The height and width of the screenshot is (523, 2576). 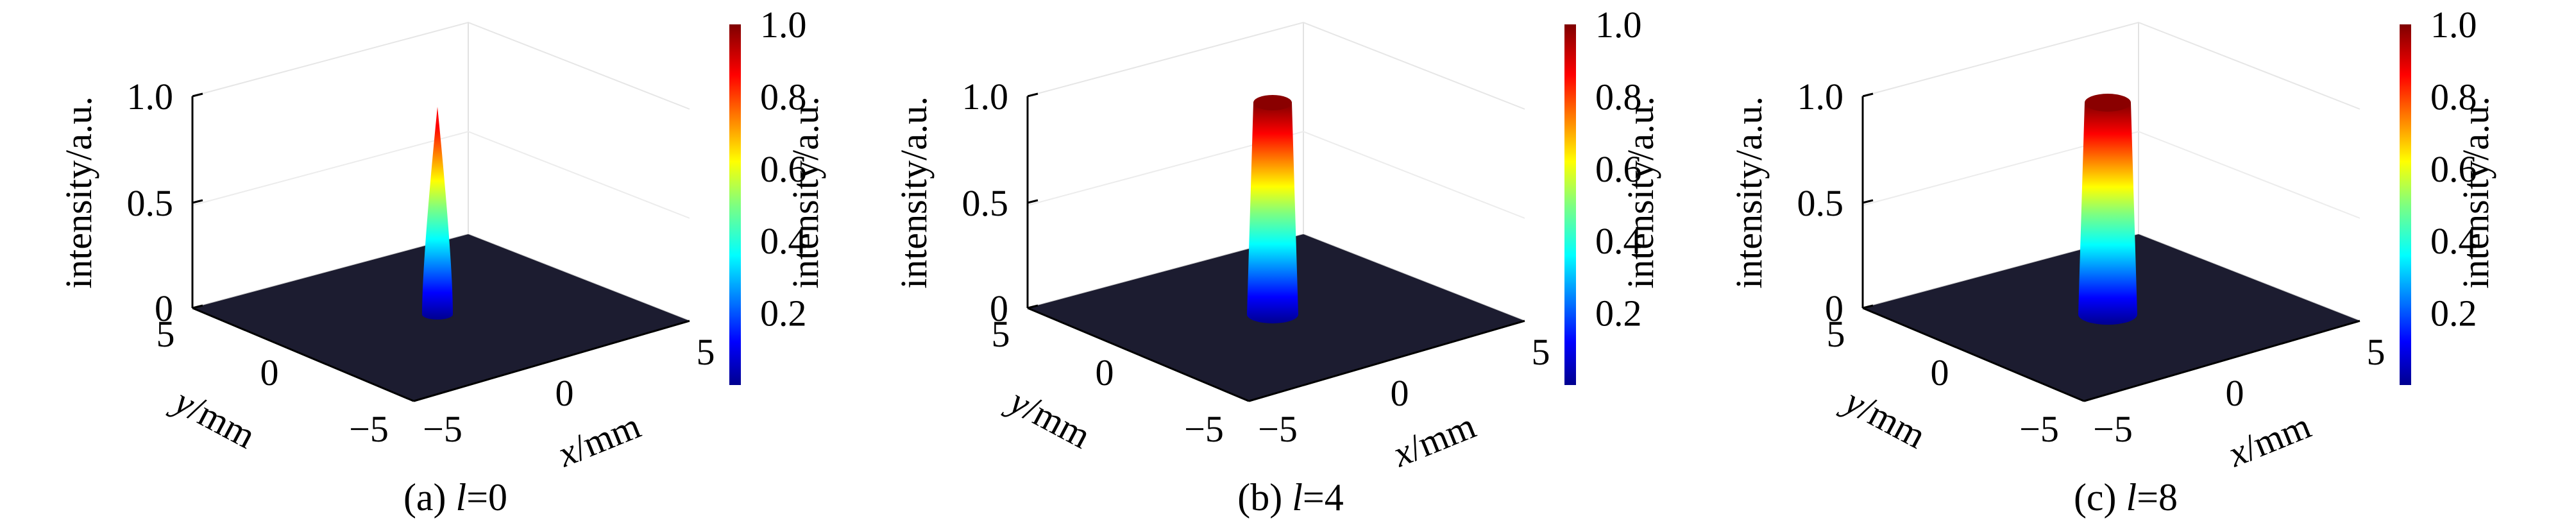 I want to click on panel-caption: (b) l=4, so click(x=1290, y=497).